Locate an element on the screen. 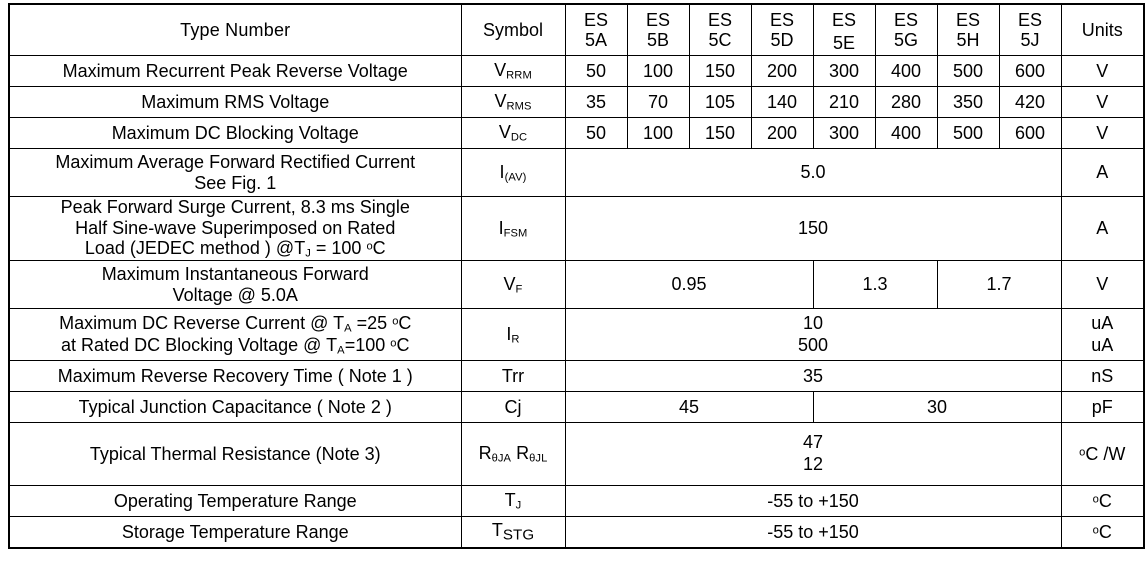  part-suffix: 5E is located at coordinates (844, 43).